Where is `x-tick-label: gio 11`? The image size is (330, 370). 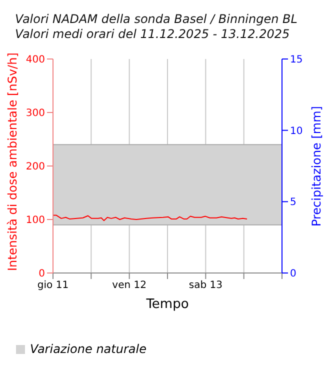 x-tick-label: gio 11 is located at coordinates (53, 286).